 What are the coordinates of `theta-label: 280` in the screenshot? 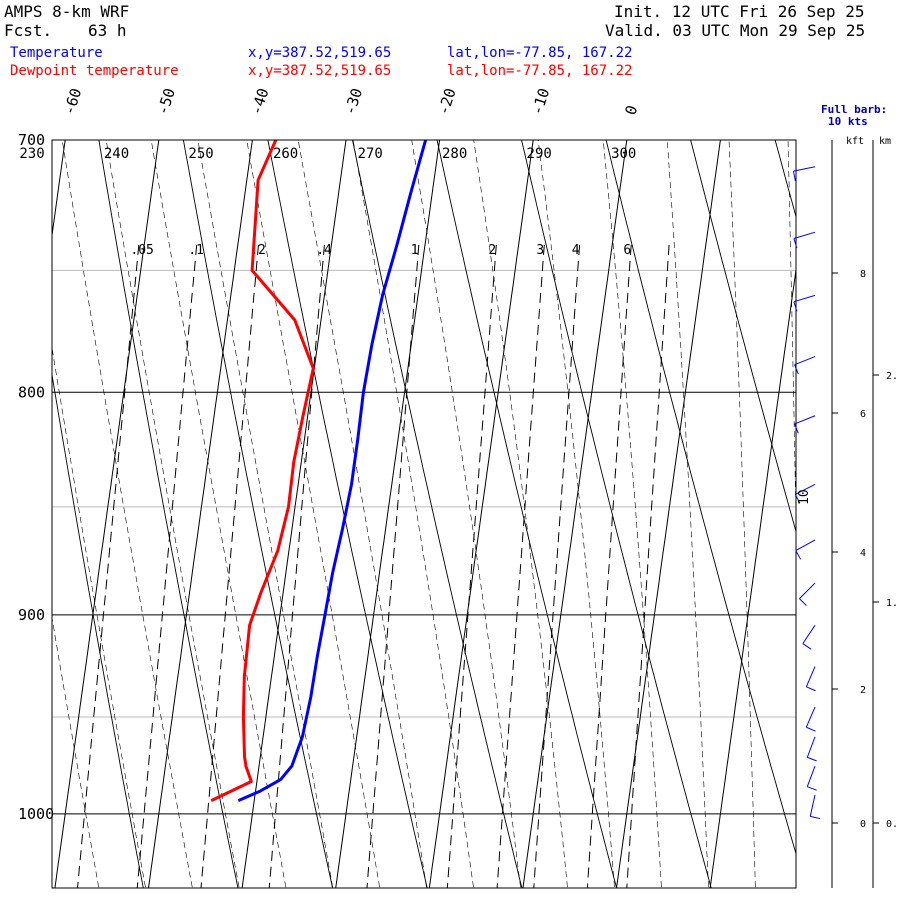 It's located at (454, 154).